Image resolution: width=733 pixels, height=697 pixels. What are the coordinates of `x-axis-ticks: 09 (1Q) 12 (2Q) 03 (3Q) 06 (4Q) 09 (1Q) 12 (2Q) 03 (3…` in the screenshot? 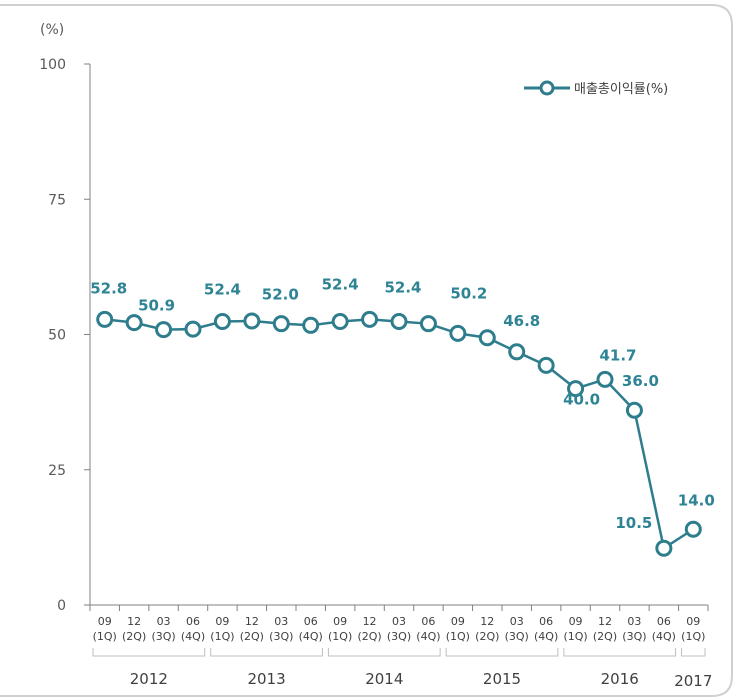 It's located at (400, 647).